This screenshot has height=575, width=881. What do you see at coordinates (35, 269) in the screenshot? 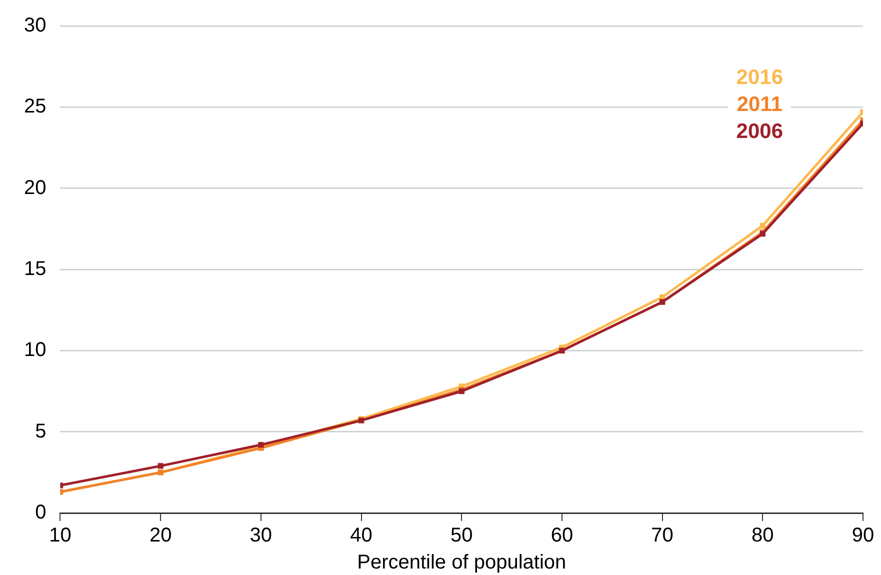
I see `y-tick-label: 15` at bounding box center [35, 269].